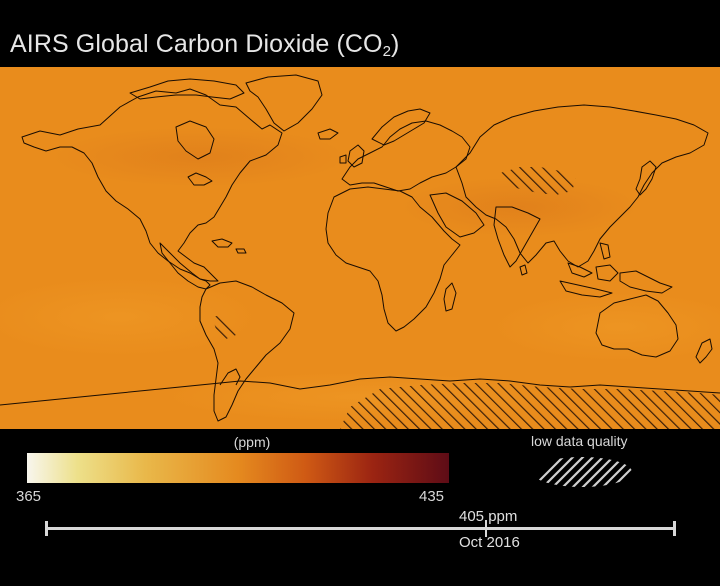 Image resolution: width=720 pixels, height=586 pixels. What do you see at coordinates (486, 528) in the screenshot?
I see `timeline-cursor` at bounding box center [486, 528].